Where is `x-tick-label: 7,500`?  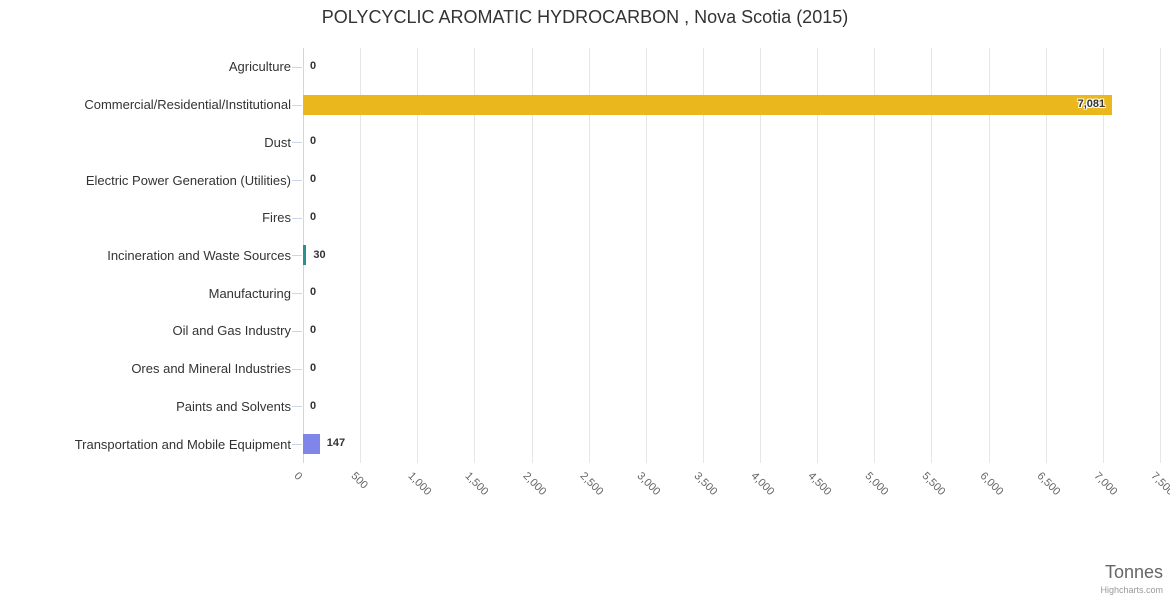
x-tick-label: 7,500 is located at coordinates (1159, 484).